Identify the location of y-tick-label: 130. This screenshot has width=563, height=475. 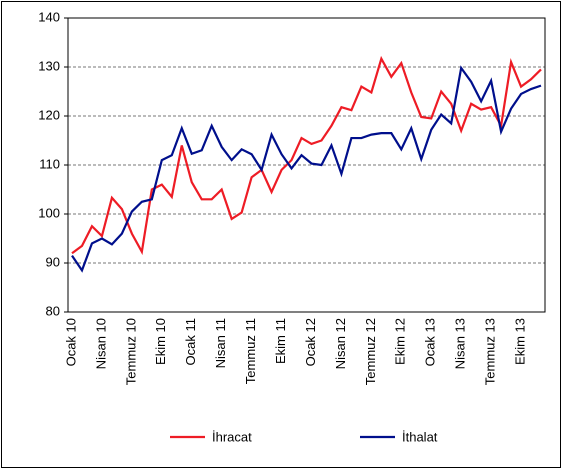
(49, 65).